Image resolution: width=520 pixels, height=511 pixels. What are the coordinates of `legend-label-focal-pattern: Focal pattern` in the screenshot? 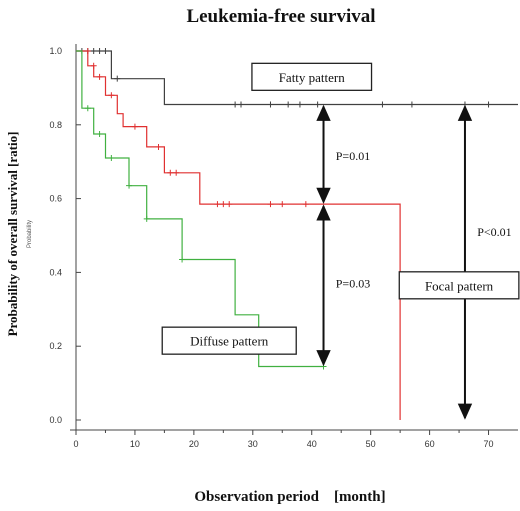 It's located at (459, 285).